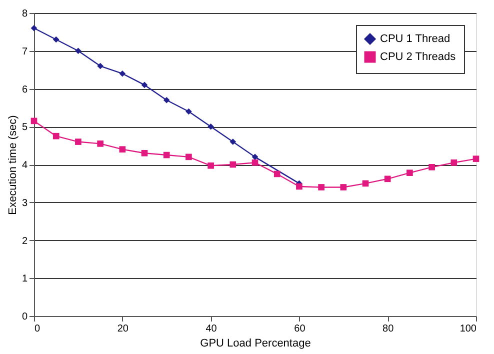 The image size is (494, 354). What do you see at coordinates (300, 329) in the screenshot?
I see `x-tick-label: 60` at bounding box center [300, 329].